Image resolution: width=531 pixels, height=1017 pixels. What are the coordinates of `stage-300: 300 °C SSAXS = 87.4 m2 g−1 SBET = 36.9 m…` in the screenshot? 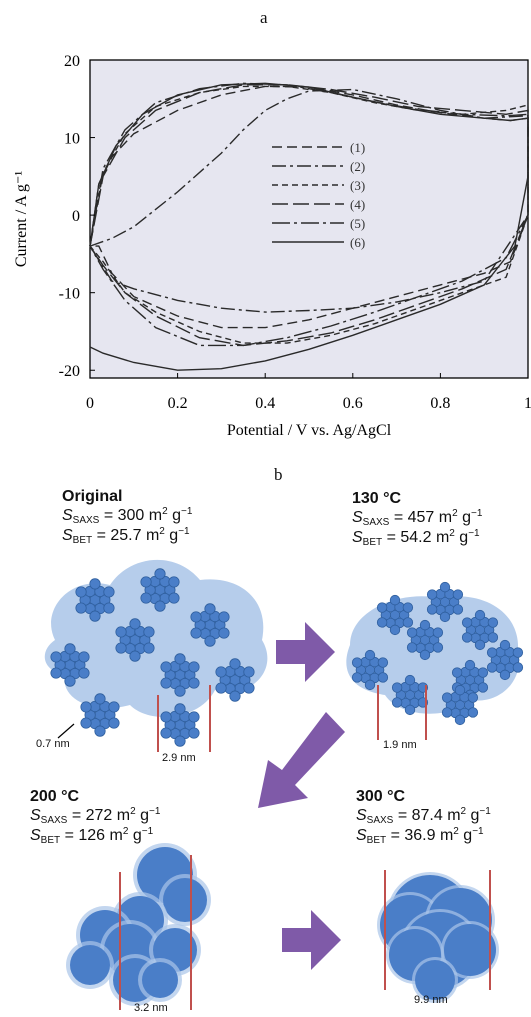 It's located at (423, 817).